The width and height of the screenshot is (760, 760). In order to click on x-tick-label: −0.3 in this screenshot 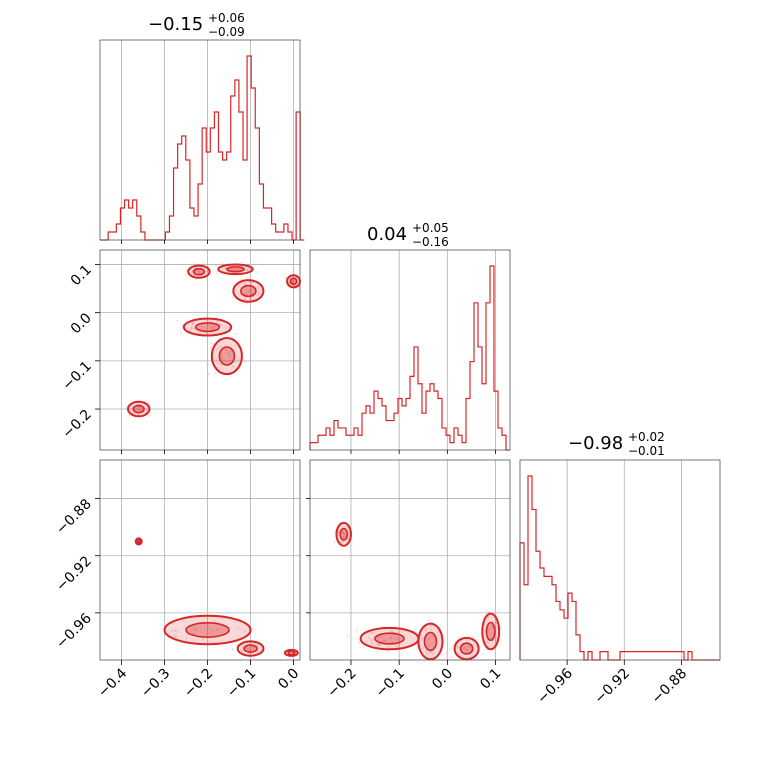, I will do `click(155, 683)`.